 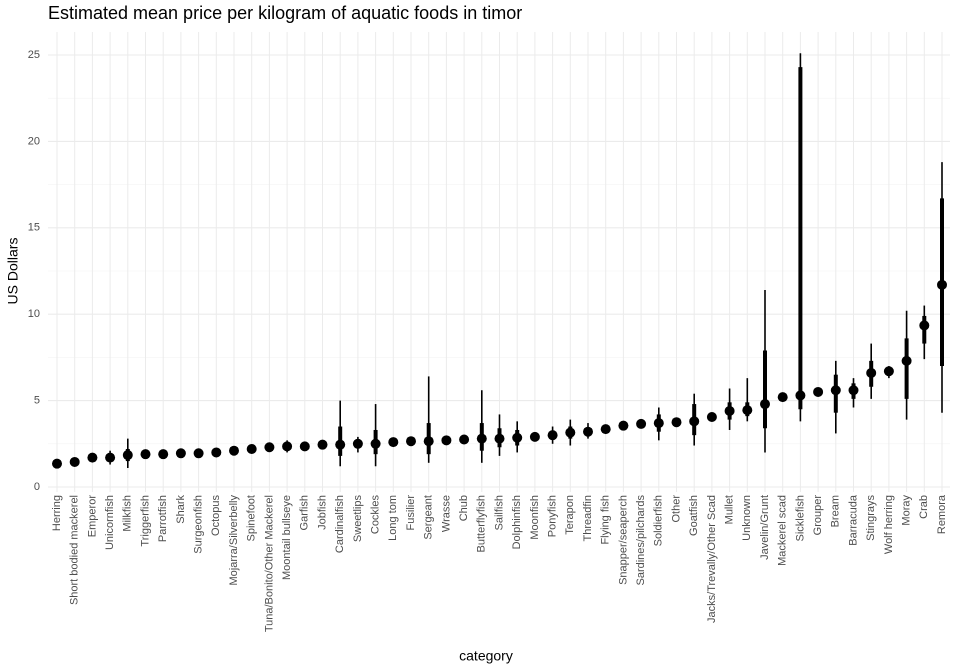 What do you see at coordinates (818, 515) in the screenshot?
I see `x-tick-label: Grouper` at bounding box center [818, 515].